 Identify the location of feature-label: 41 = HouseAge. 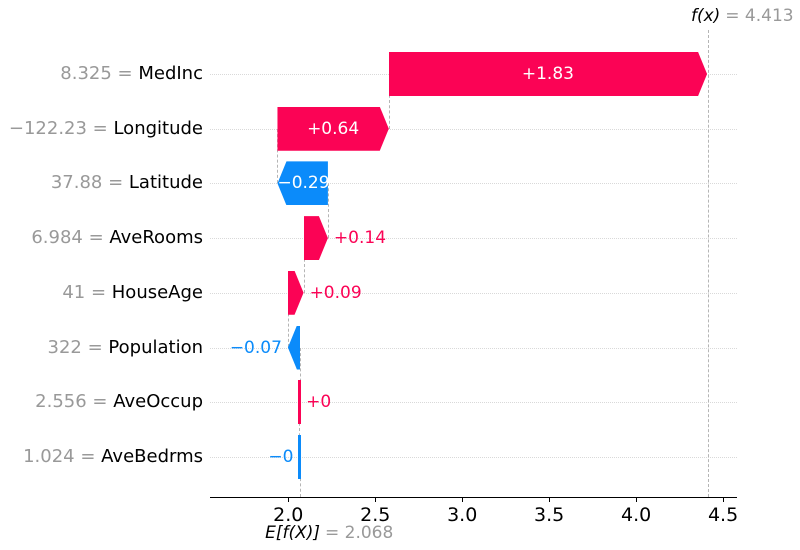
(101, 293).